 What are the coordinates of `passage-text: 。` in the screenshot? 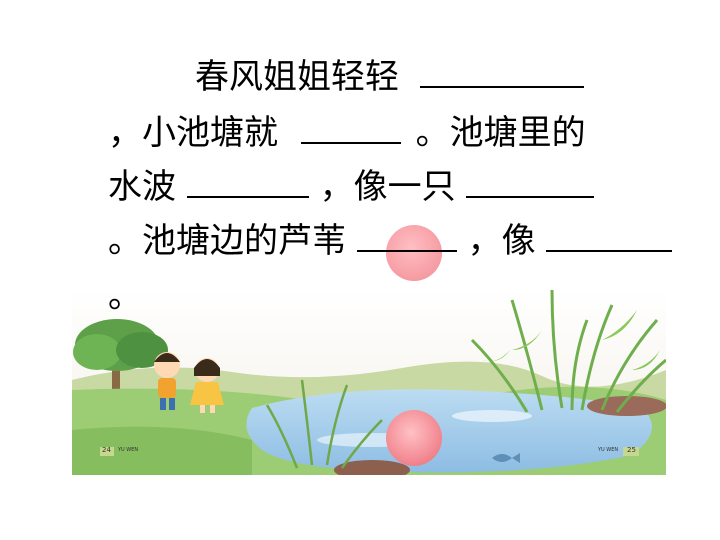 It's located at (125, 296).